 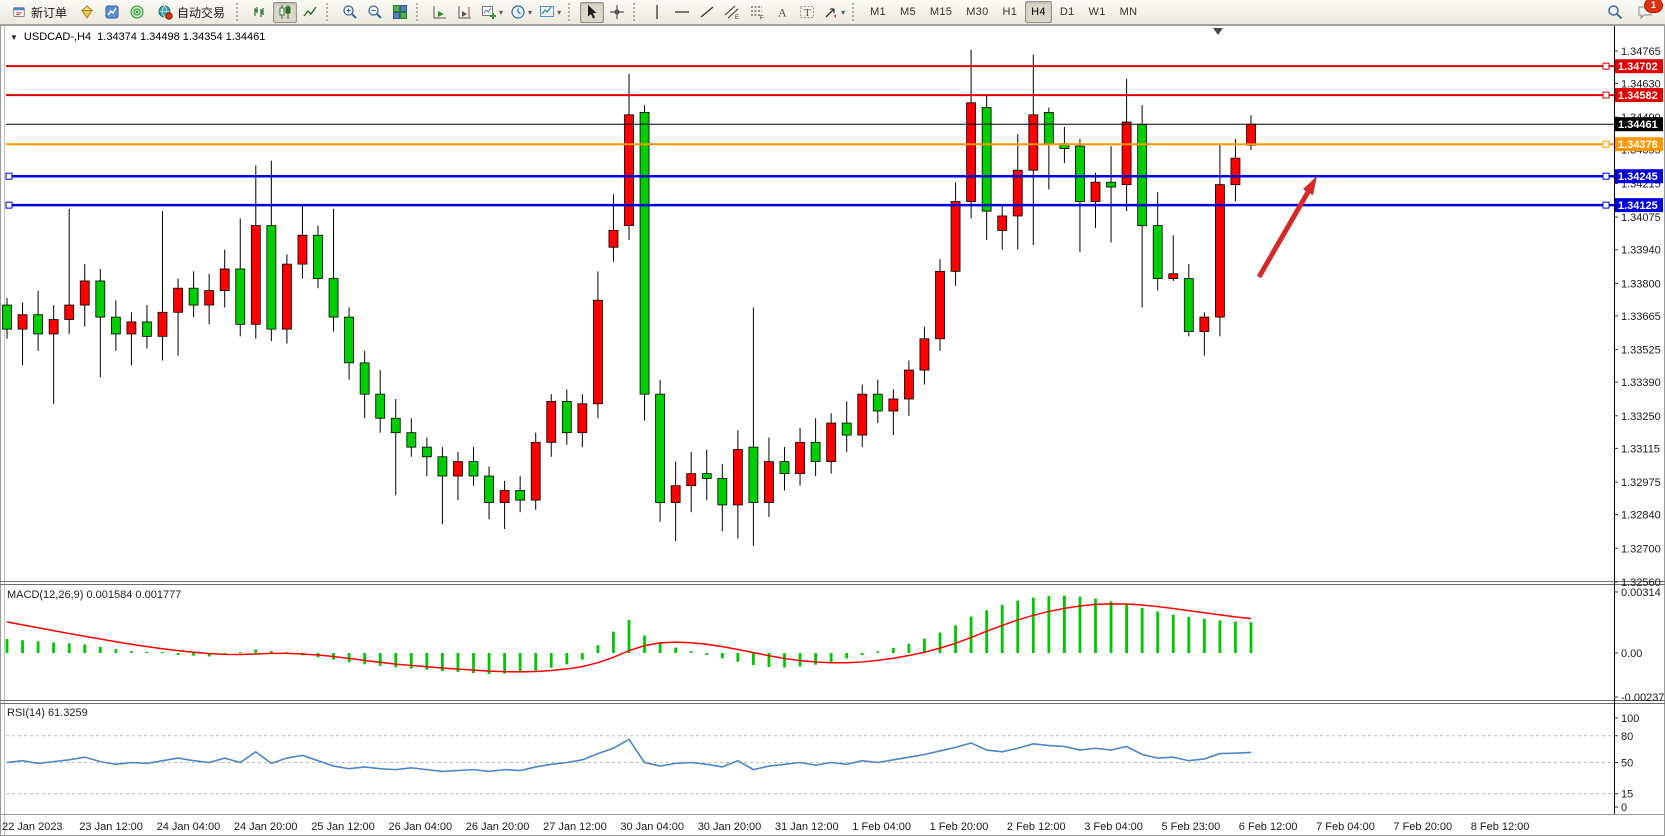 What do you see at coordinates (732, 12) in the screenshot?
I see `channel-button: E` at bounding box center [732, 12].